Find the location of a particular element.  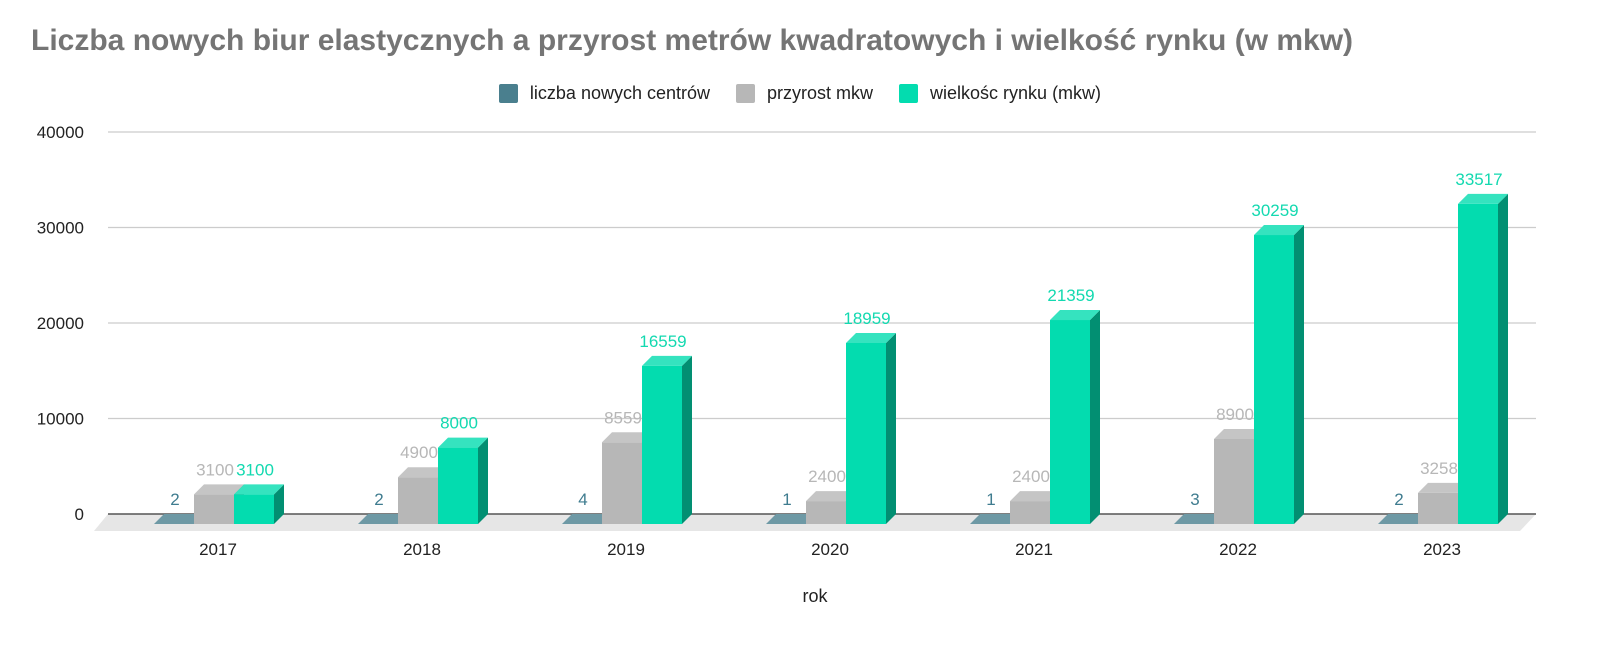

data-label: 21359 is located at coordinates (1070, 295).